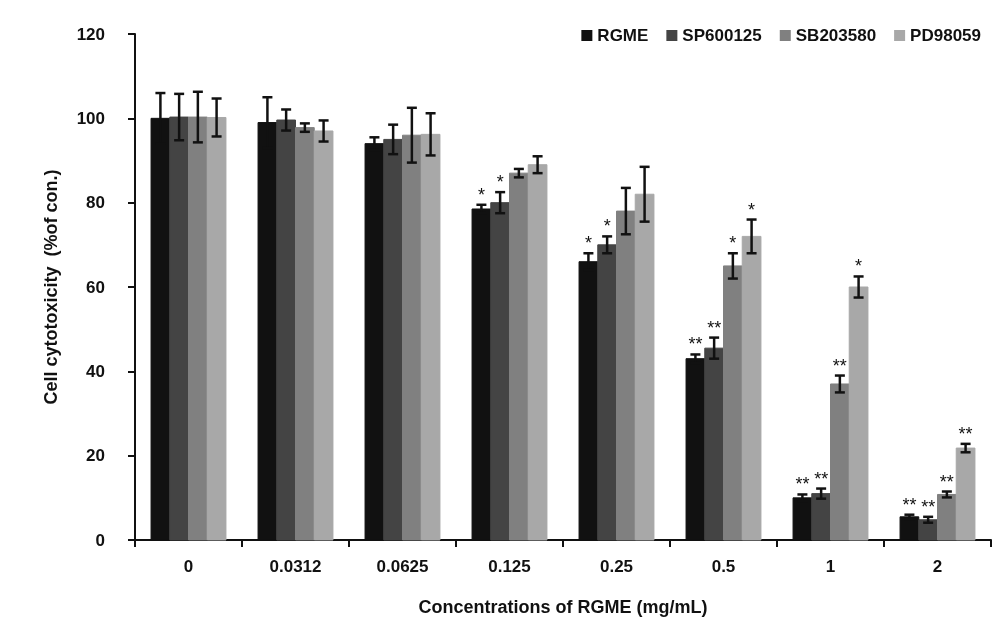 The height and width of the screenshot is (633, 1006). What do you see at coordinates (100, 540) in the screenshot?
I see `y-tick-label: 0` at bounding box center [100, 540].